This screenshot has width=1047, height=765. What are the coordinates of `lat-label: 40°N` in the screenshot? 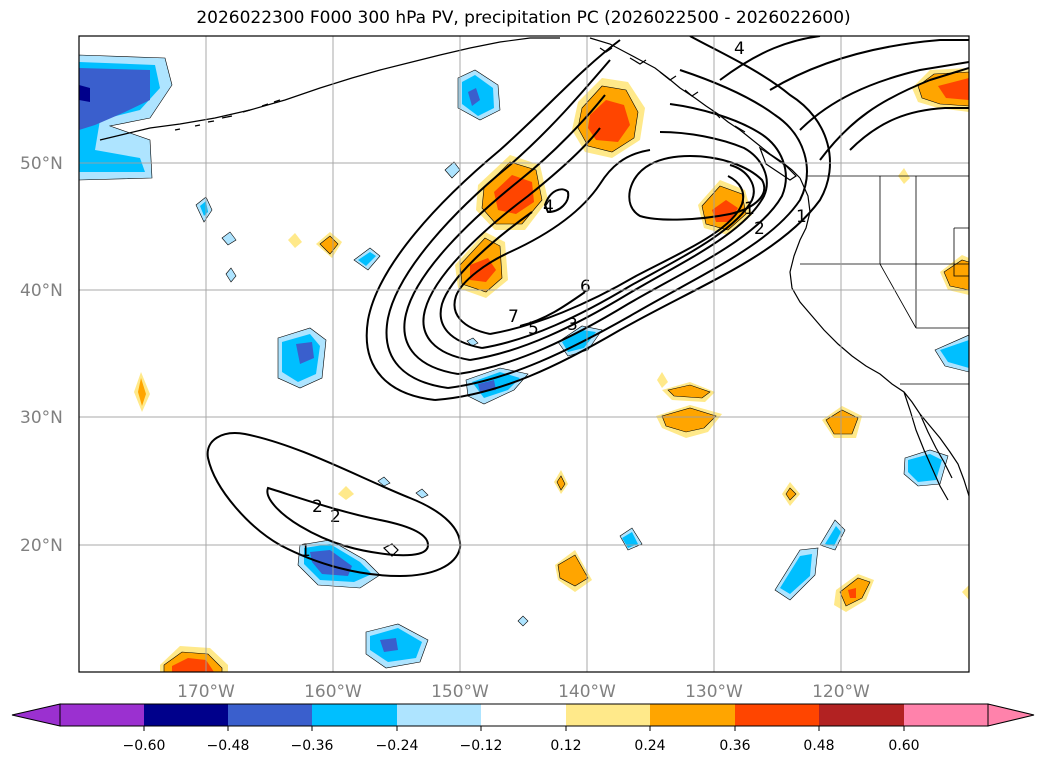 It's located at (41, 291).